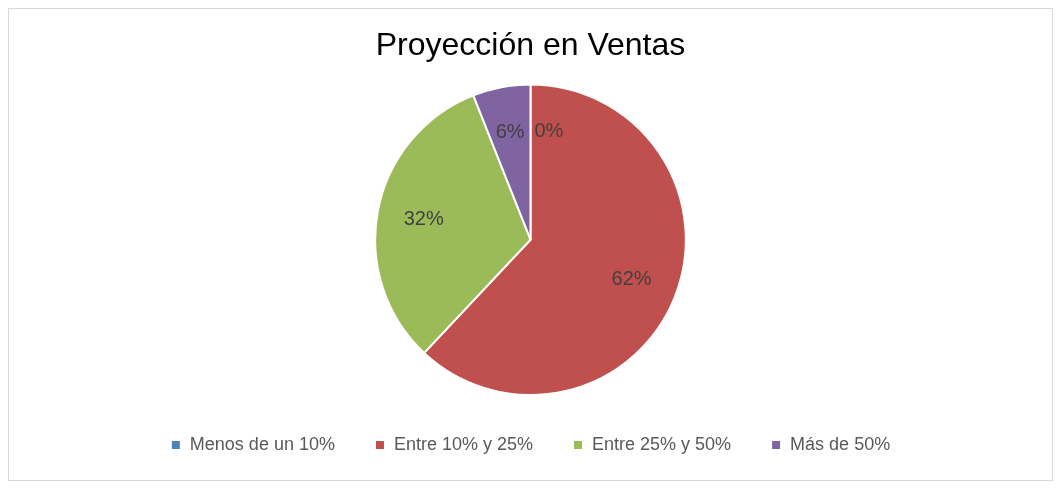 This screenshot has width=1061, height=489. I want to click on chart-title: Proyección en Ventas, so click(530, 44).